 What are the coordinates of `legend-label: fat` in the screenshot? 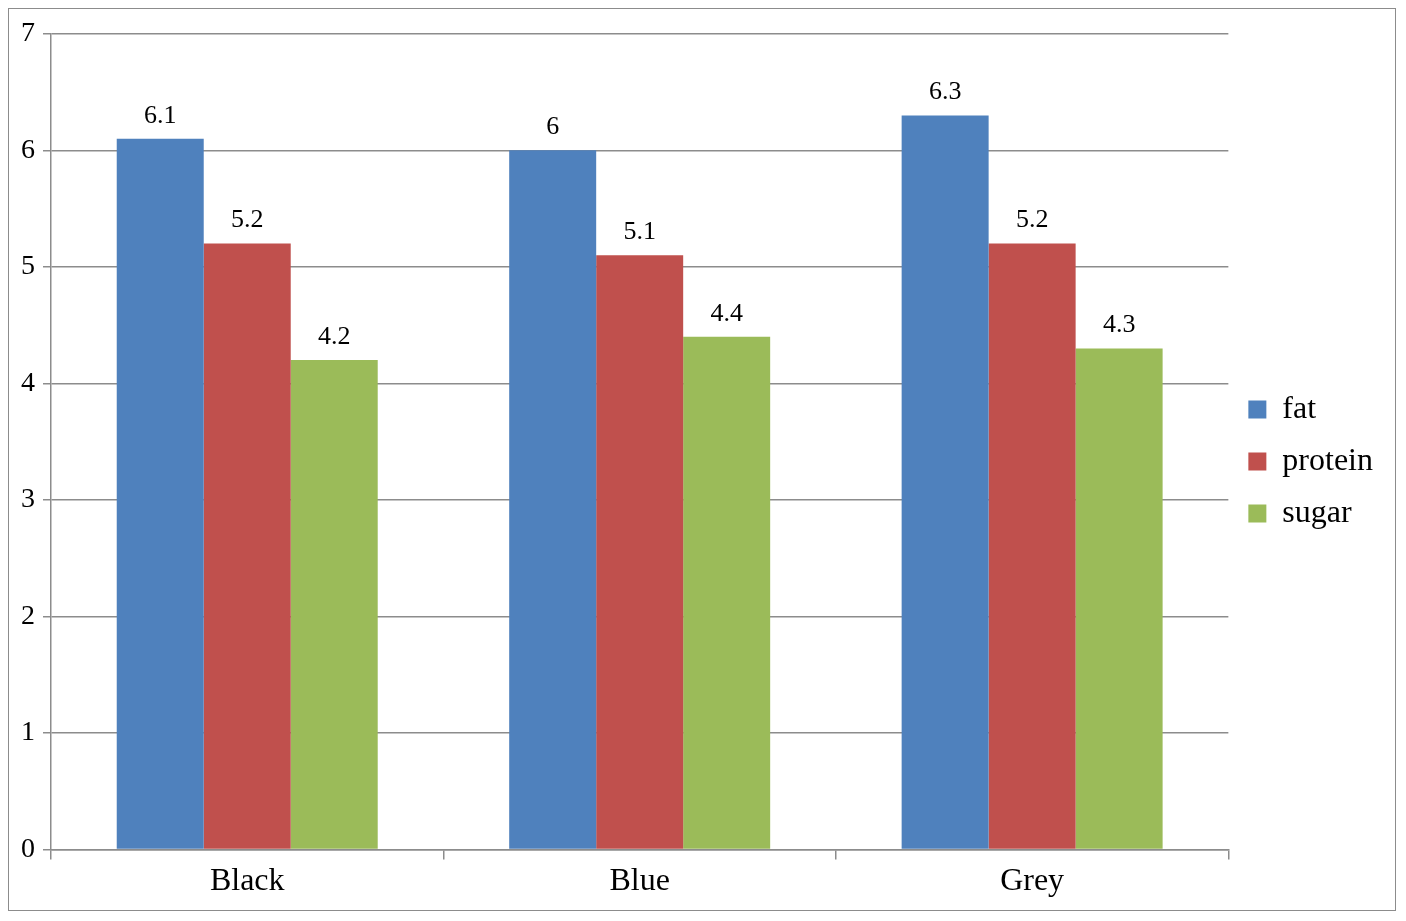 It's located at (1299, 406).